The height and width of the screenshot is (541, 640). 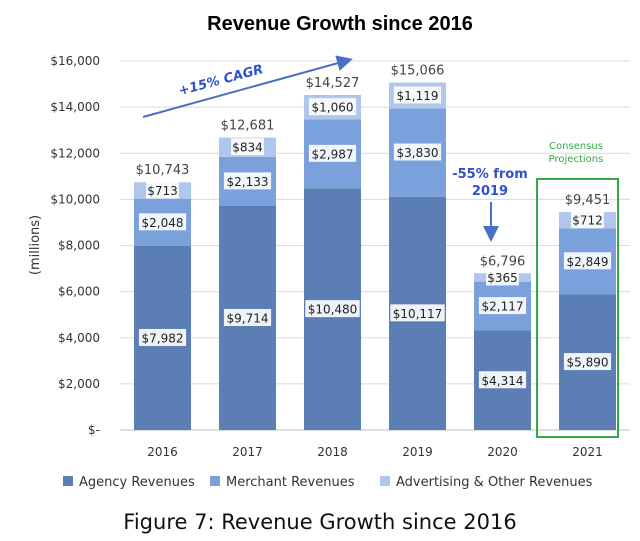 I want to click on y-axis-label: (millions), so click(x=35, y=245).